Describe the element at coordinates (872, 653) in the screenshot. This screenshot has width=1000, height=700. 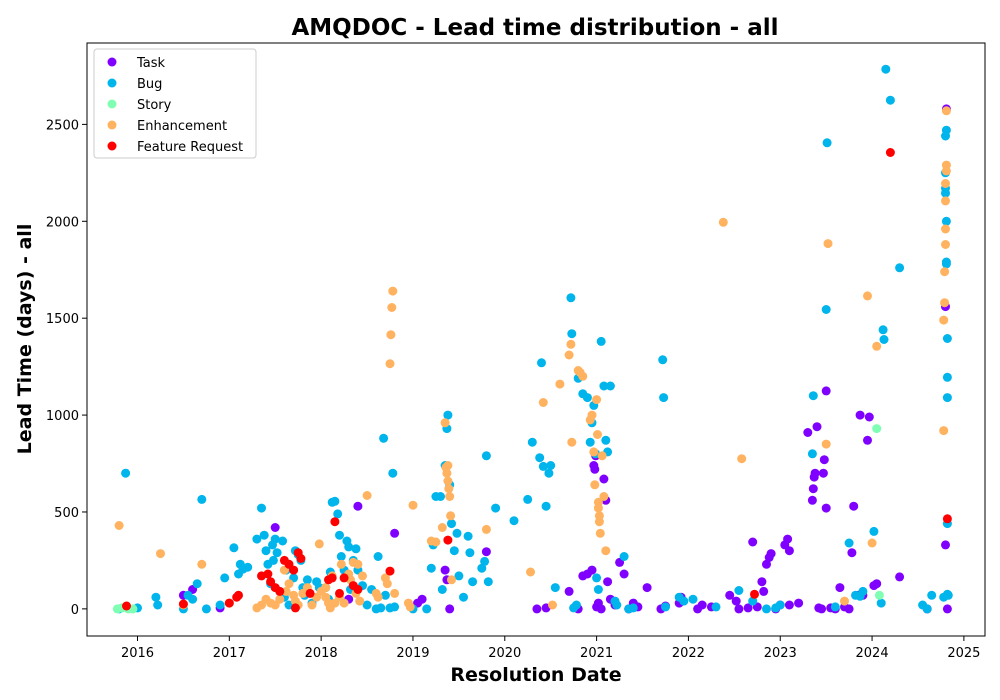
I see `x-tick-label: 2024` at that location.